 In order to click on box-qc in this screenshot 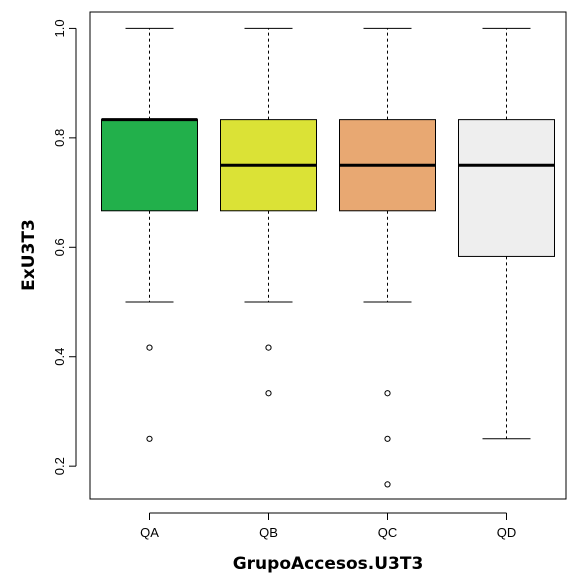, I will do `click(387, 257)`.